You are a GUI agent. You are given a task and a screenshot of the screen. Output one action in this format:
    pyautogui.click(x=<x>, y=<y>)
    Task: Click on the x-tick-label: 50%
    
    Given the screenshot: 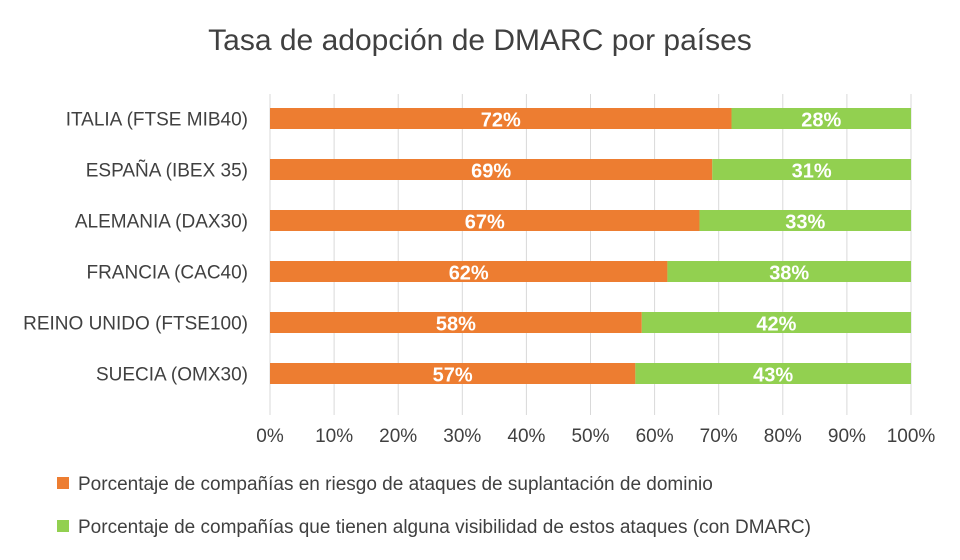 What is the action you would take?
    pyautogui.click(x=590, y=436)
    